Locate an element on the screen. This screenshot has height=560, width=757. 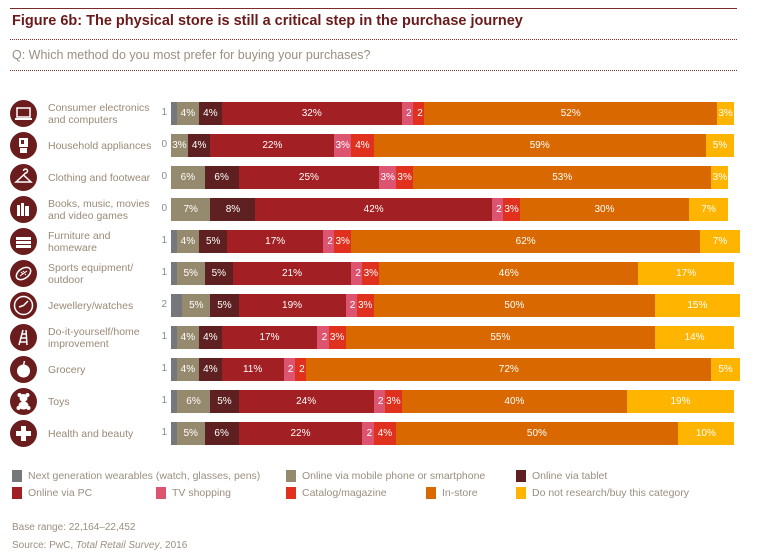
top-rule is located at coordinates (373, 8).